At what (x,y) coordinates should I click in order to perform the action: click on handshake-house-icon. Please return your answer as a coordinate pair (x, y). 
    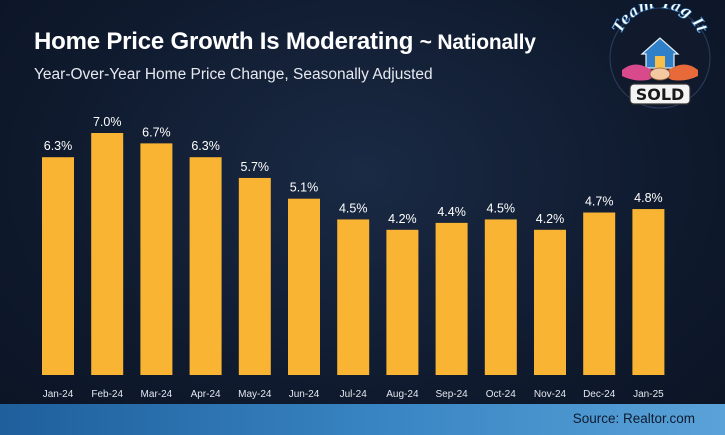
    Looking at the image, I should click on (660, 59).